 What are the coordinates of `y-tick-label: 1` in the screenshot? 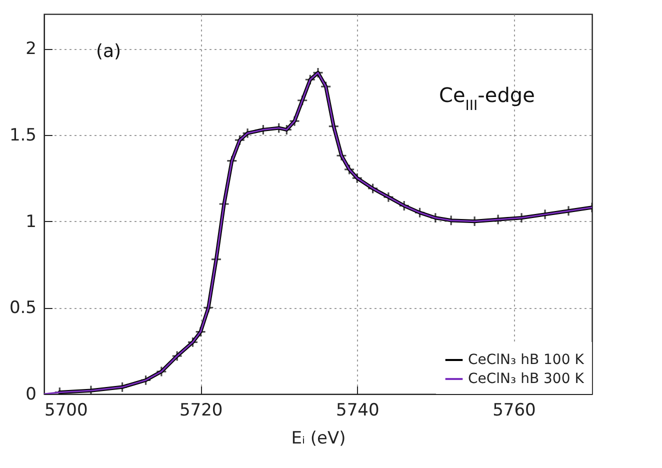 It's located at (31, 222).